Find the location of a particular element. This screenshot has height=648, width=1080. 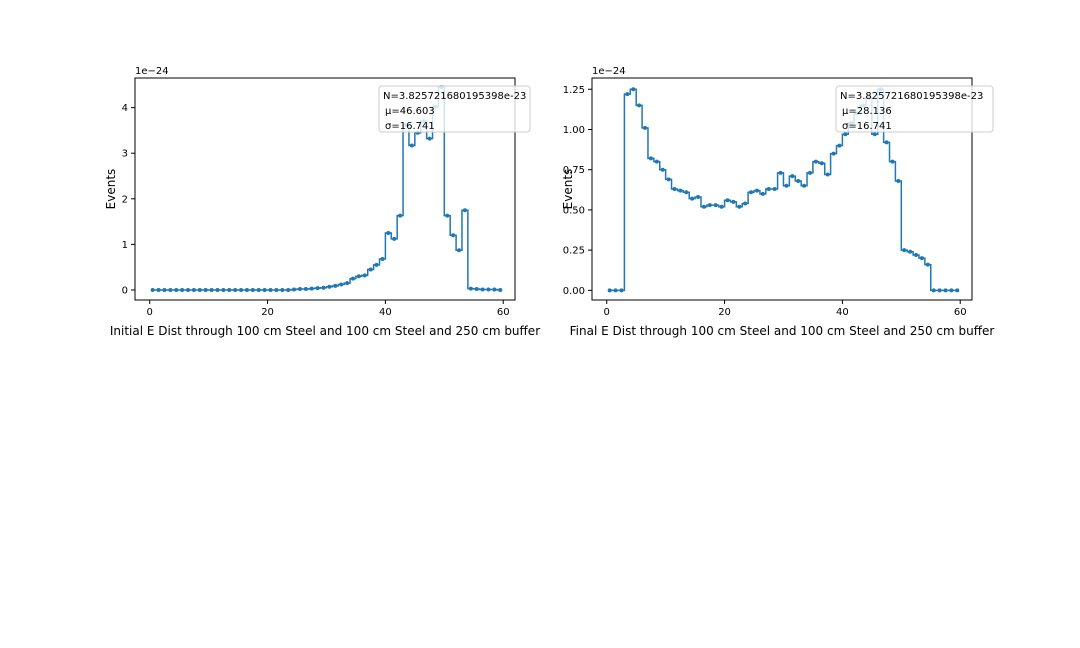

chart-0-x-tick-label: 40 is located at coordinates (385, 312).